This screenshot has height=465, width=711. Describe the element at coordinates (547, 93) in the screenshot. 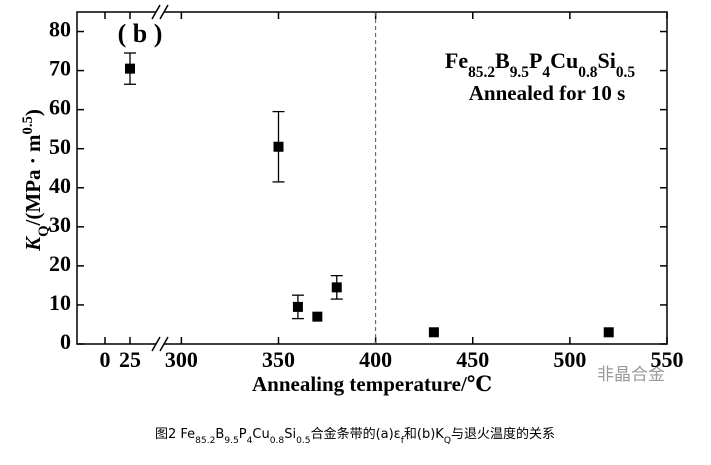

I see `annotation-text: Annealed for 10 s` at that location.